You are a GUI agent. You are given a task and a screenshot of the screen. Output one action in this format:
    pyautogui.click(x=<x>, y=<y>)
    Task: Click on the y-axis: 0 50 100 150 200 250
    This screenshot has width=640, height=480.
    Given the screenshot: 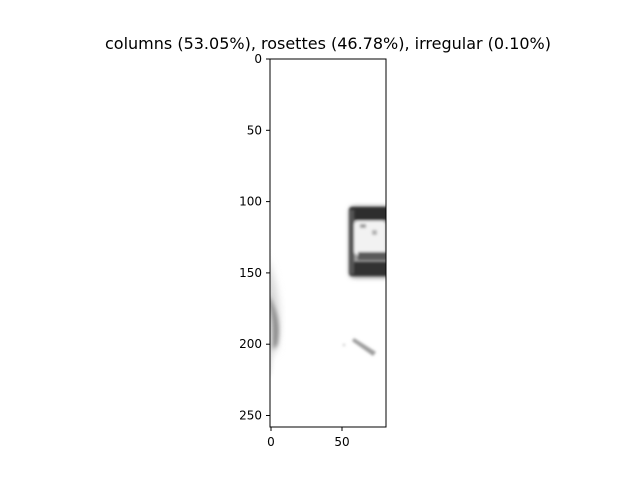 What is the action you would take?
    pyautogui.click(x=254, y=237)
    